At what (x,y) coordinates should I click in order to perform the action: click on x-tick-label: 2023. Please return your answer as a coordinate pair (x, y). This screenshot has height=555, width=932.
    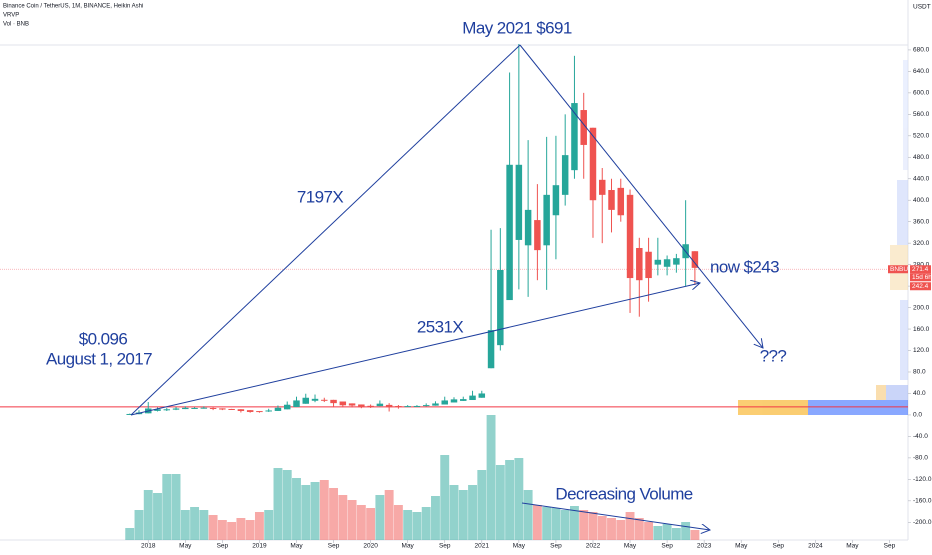
    Looking at the image, I should click on (704, 546).